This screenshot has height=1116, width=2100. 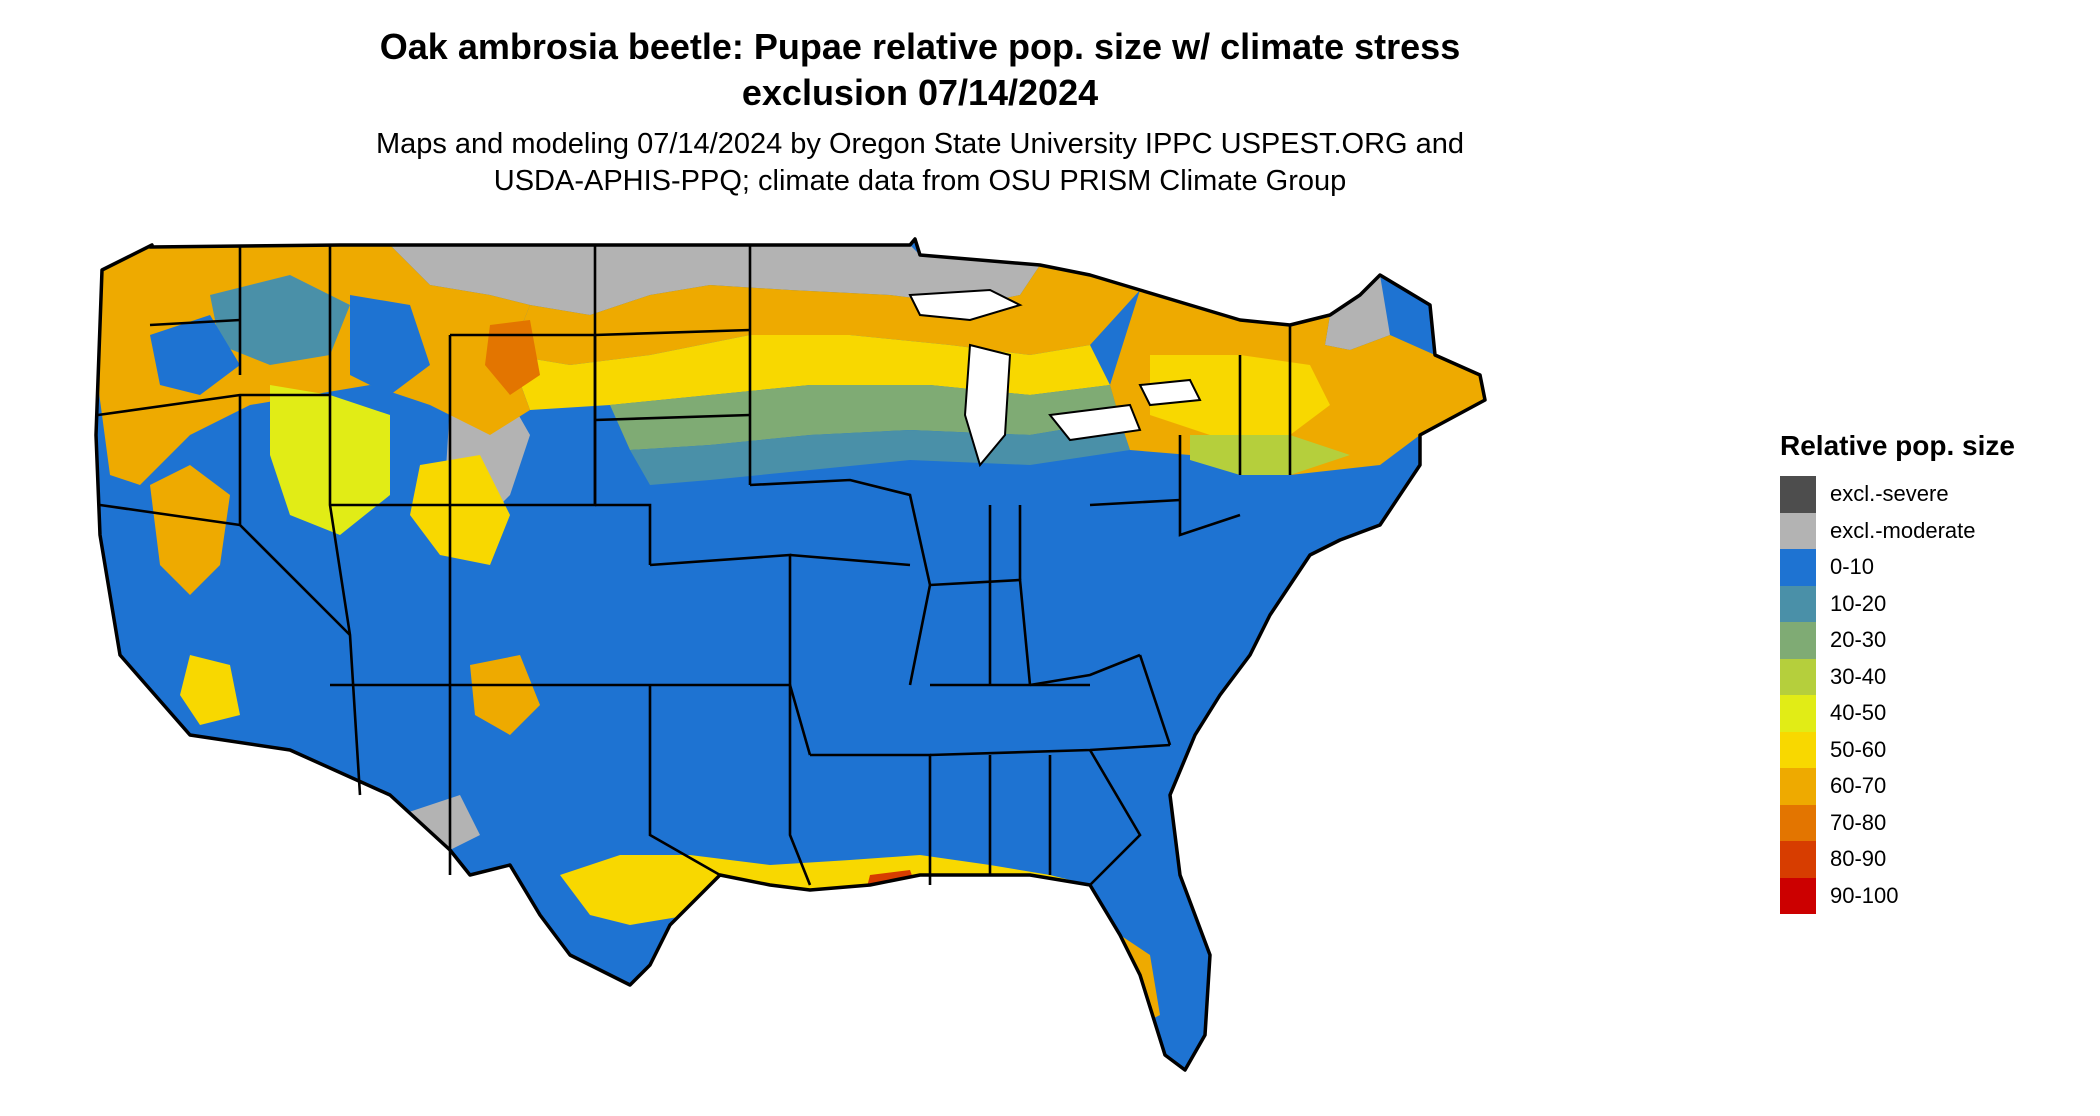 What do you see at coordinates (1889, 494) in the screenshot?
I see `legend-label: excl.-severe` at bounding box center [1889, 494].